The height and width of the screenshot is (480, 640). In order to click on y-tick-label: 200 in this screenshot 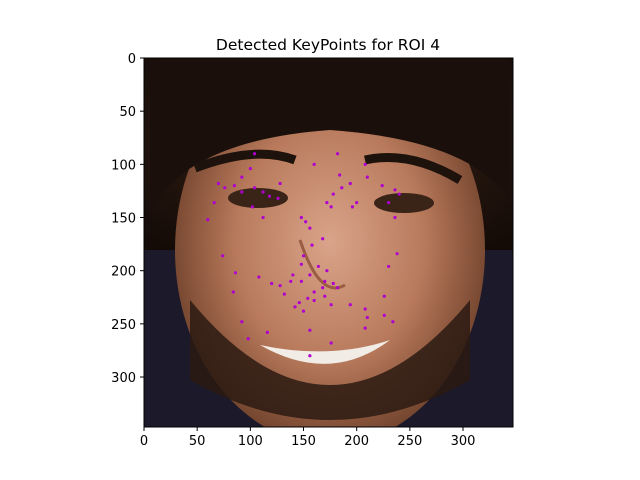, I will do `click(123, 272)`.